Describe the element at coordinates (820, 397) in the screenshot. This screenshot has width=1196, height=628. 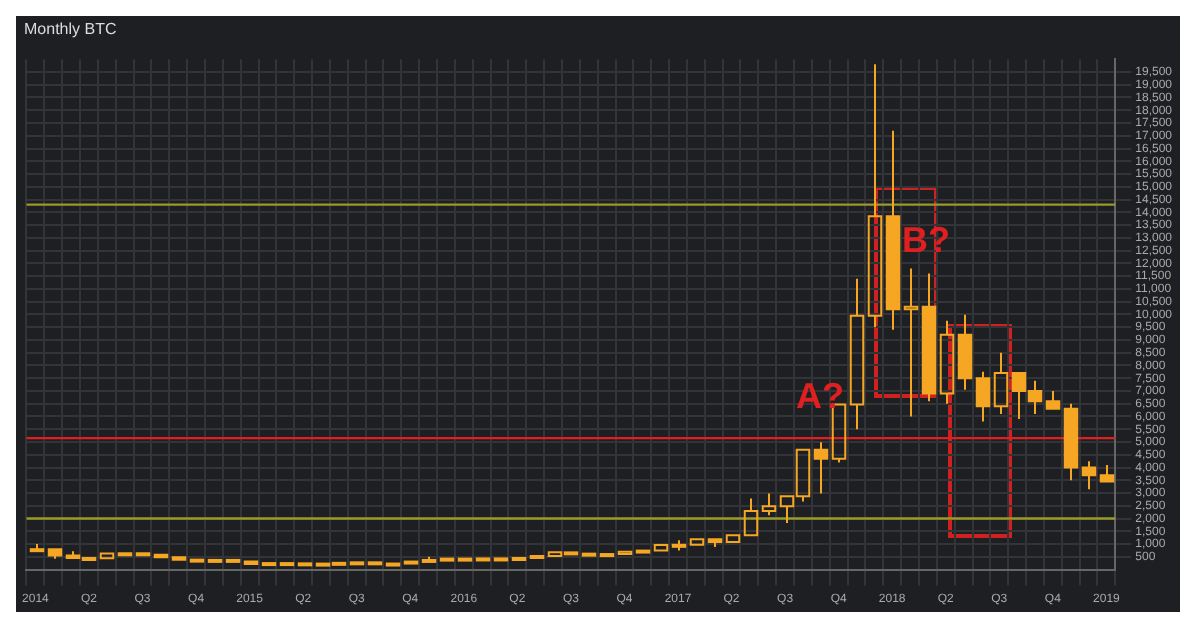
I see `annotation: A?` at that location.